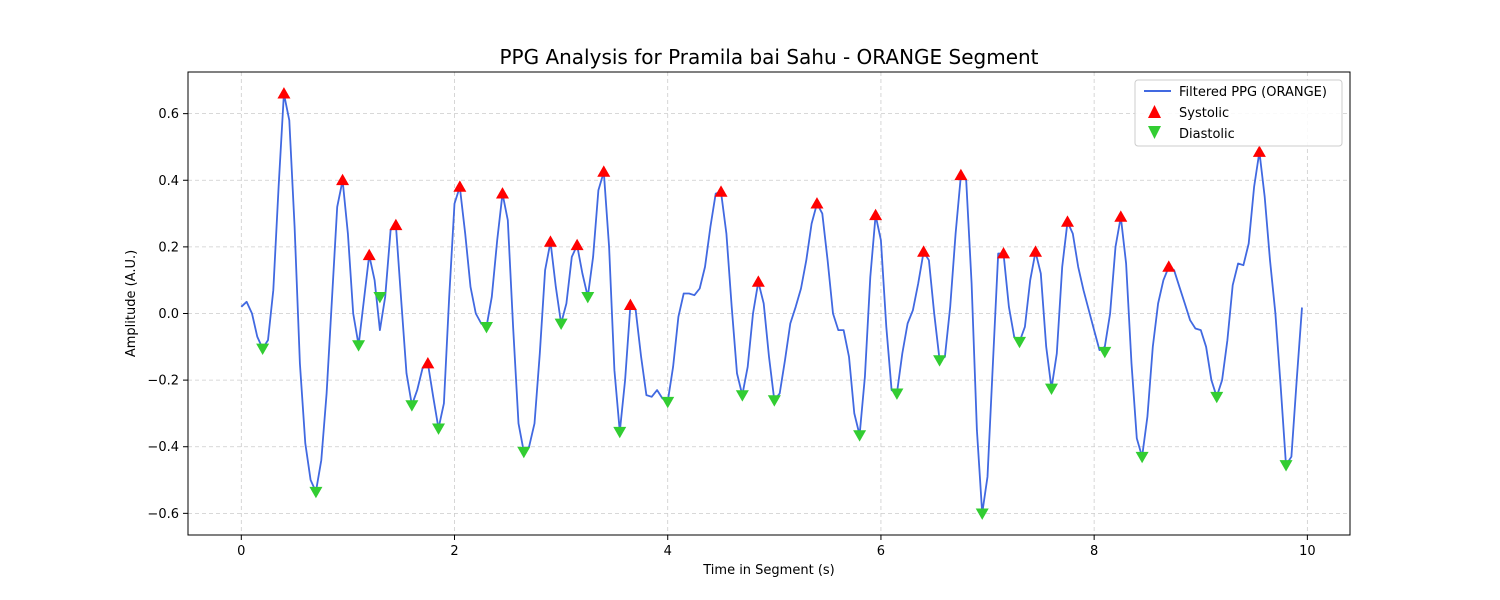 The image size is (1500, 600). What do you see at coordinates (1253, 92) in the screenshot?
I see `legend-label-filtered: Filtered PPG (ORANGE)` at bounding box center [1253, 92].